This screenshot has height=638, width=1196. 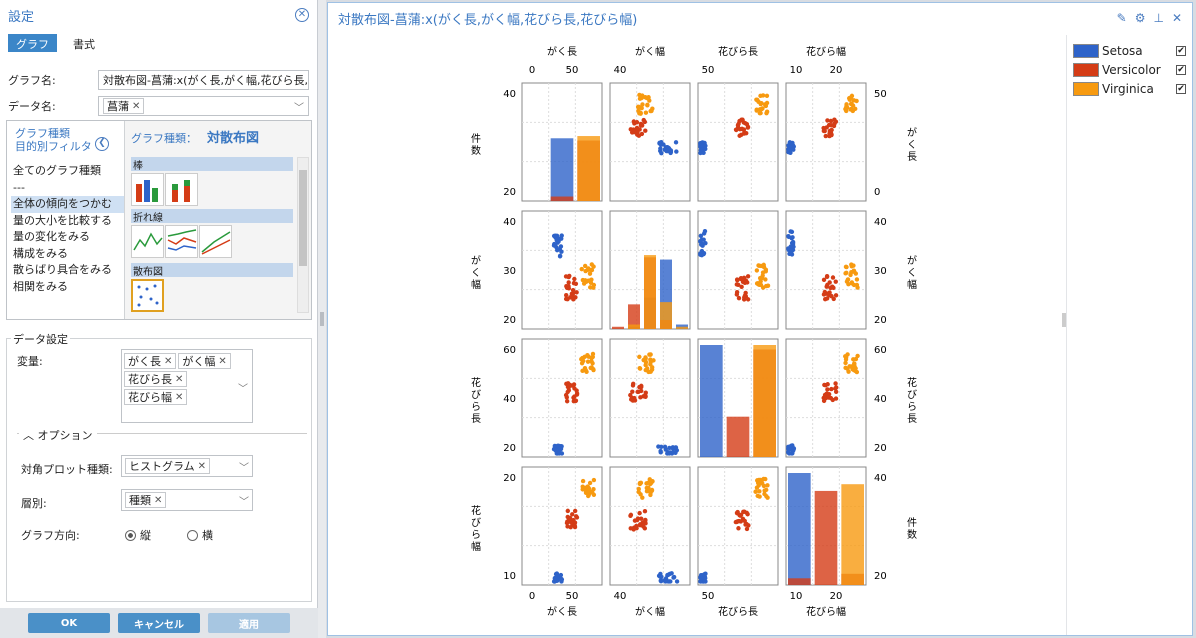 I want to click on filter-item: 全体の傾向をつかむ, so click(x=67, y=204).